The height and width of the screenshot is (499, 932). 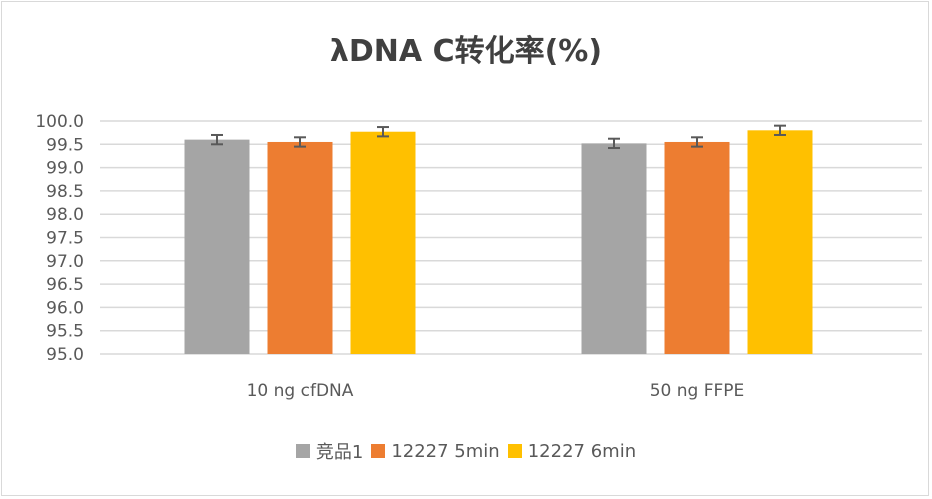 I want to click on legend-item: 竞品1, so click(x=329, y=451).